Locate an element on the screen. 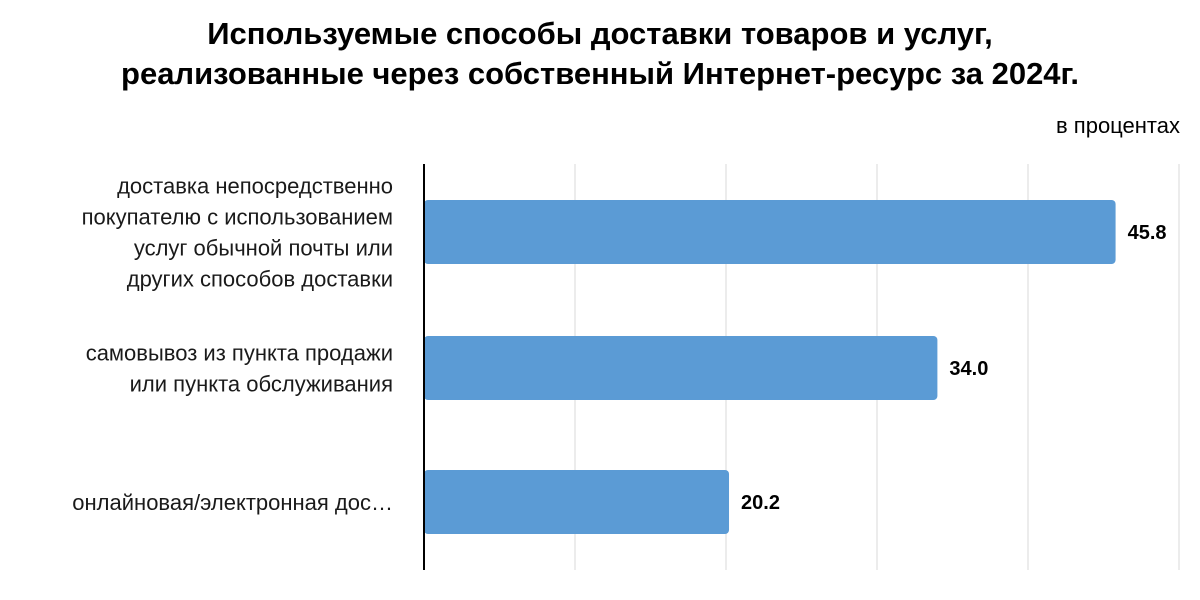 Image resolution: width=1200 pixels, height=600 pixels. category-label-2-line-2: или пункта обслуживания is located at coordinates (261, 384).